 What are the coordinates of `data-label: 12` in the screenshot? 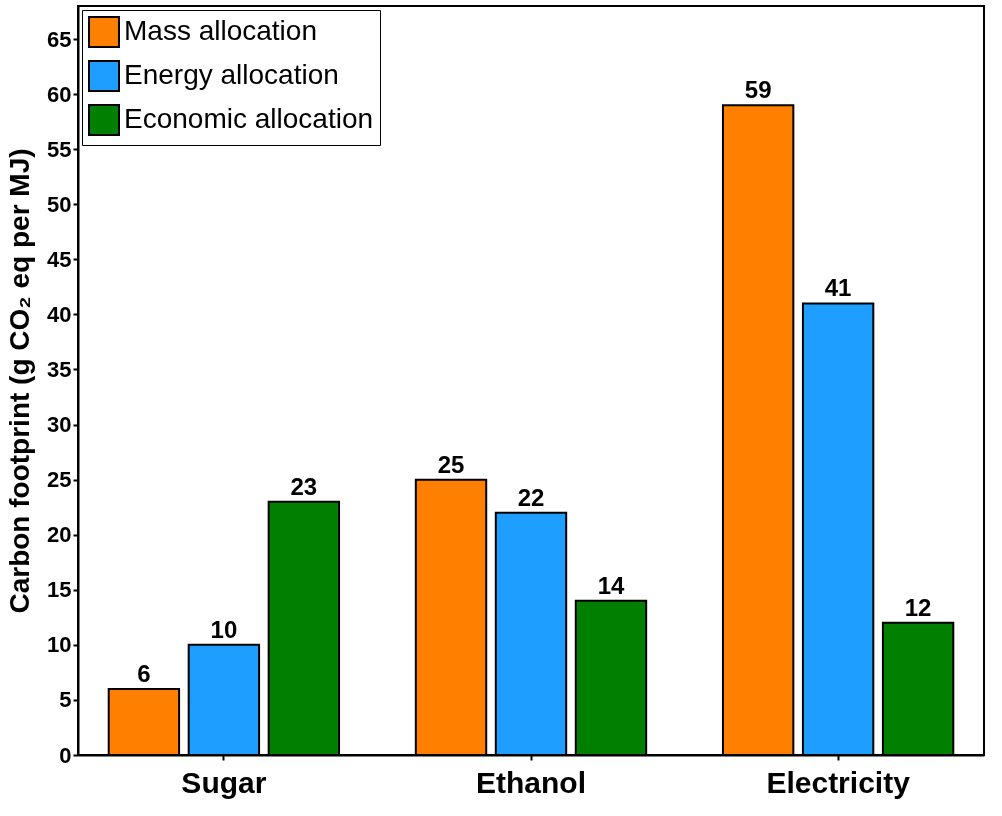 It's located at (918, 607).